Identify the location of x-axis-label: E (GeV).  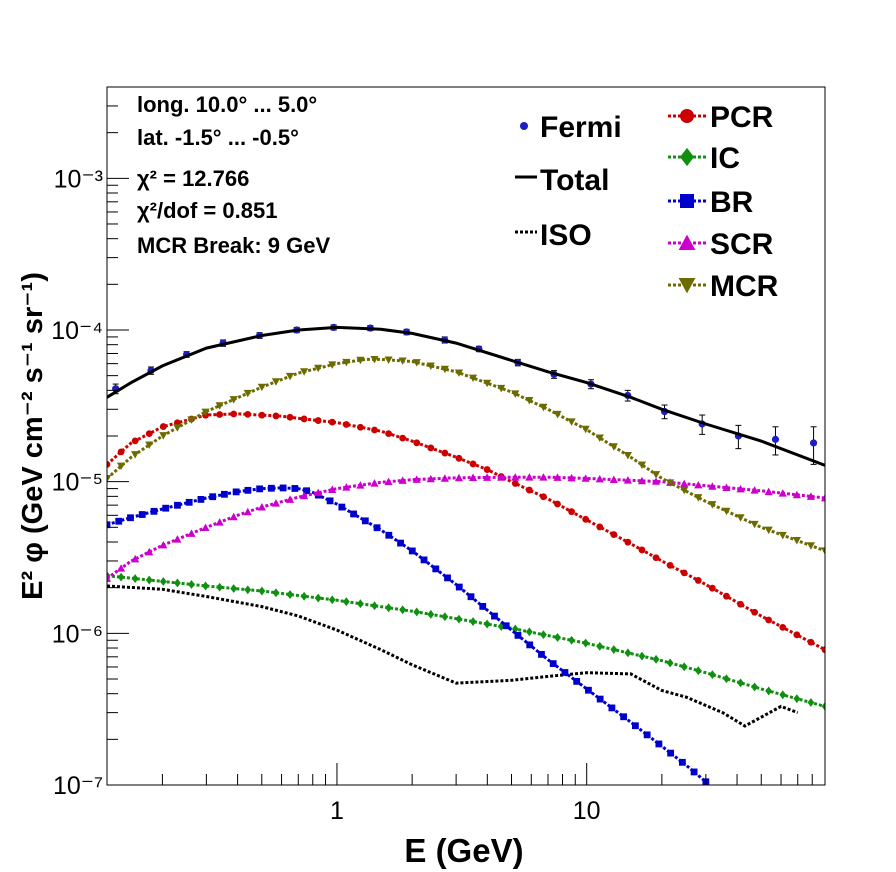
(463, 850).